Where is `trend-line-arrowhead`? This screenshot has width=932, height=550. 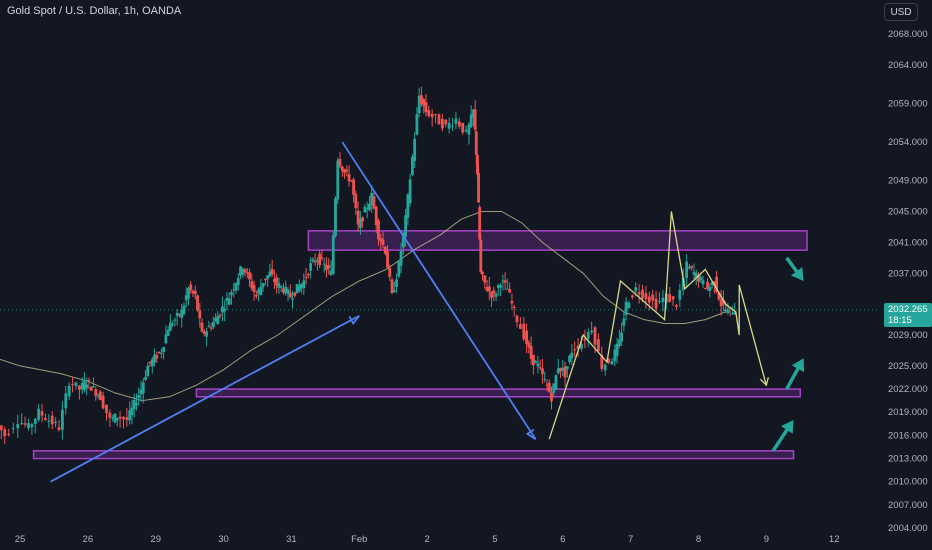 trend-line-arrowhead is located at coordinates (531, 434).